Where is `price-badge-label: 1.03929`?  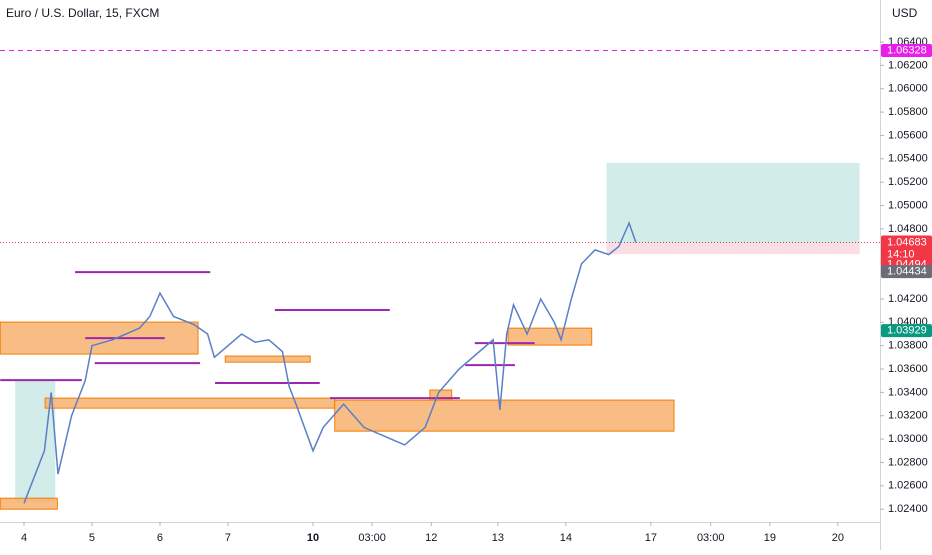 price-badge-label: 1.03929 is located at coordinates (907, 331).